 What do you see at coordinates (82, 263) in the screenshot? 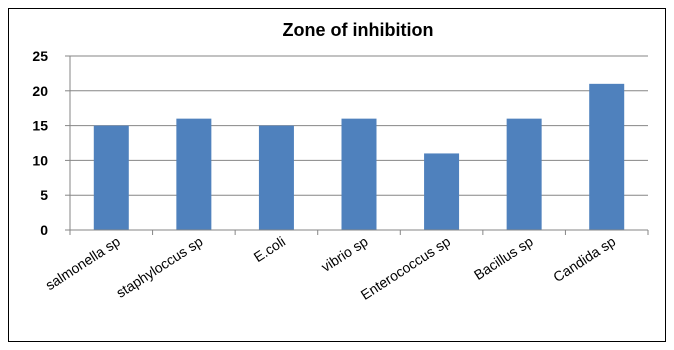
I see `x-category-label: salmonella sp` at bounding box center [82, 263].